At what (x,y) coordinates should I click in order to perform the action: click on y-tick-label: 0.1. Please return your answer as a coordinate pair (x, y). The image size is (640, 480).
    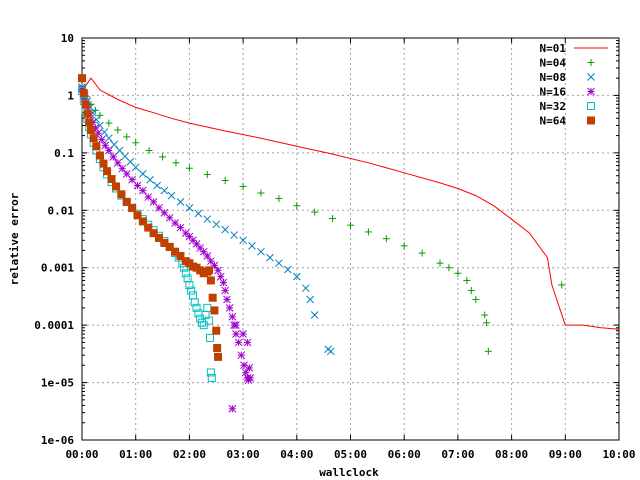
    Looking at the image, I should click on (64, 153).